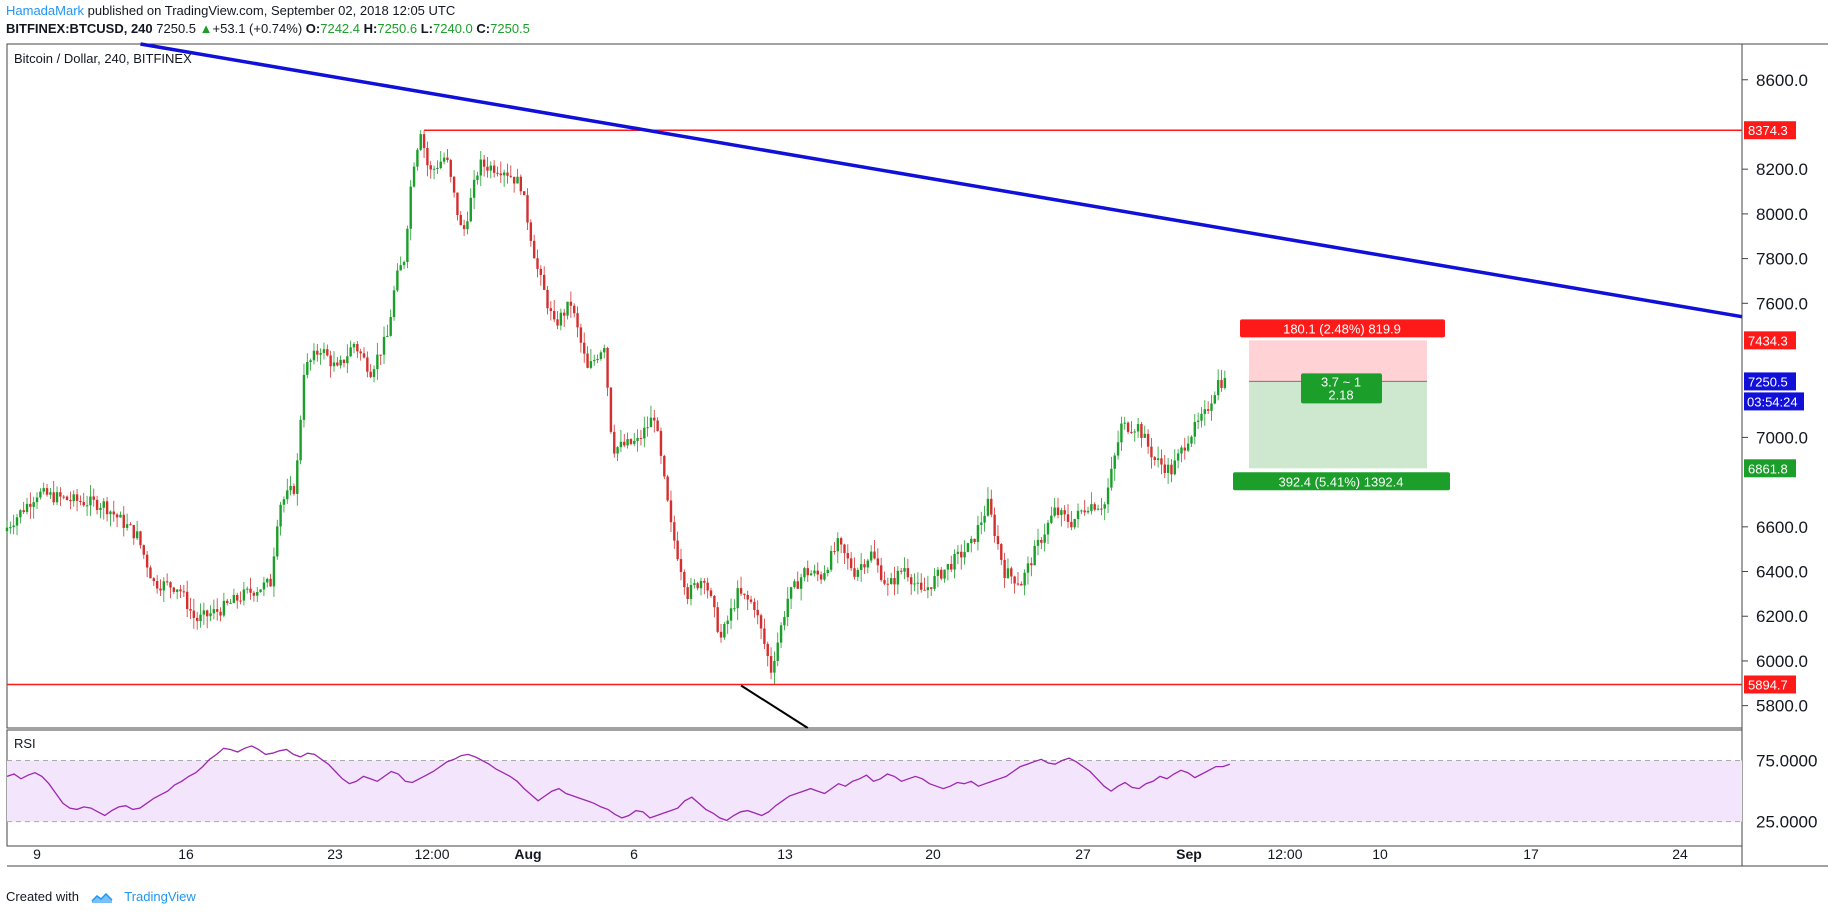  What do you see at coordinates (1782, 80) in the screenshot?
I see `price-tick-label: 8600.0` at bounding box center [1782, 80].